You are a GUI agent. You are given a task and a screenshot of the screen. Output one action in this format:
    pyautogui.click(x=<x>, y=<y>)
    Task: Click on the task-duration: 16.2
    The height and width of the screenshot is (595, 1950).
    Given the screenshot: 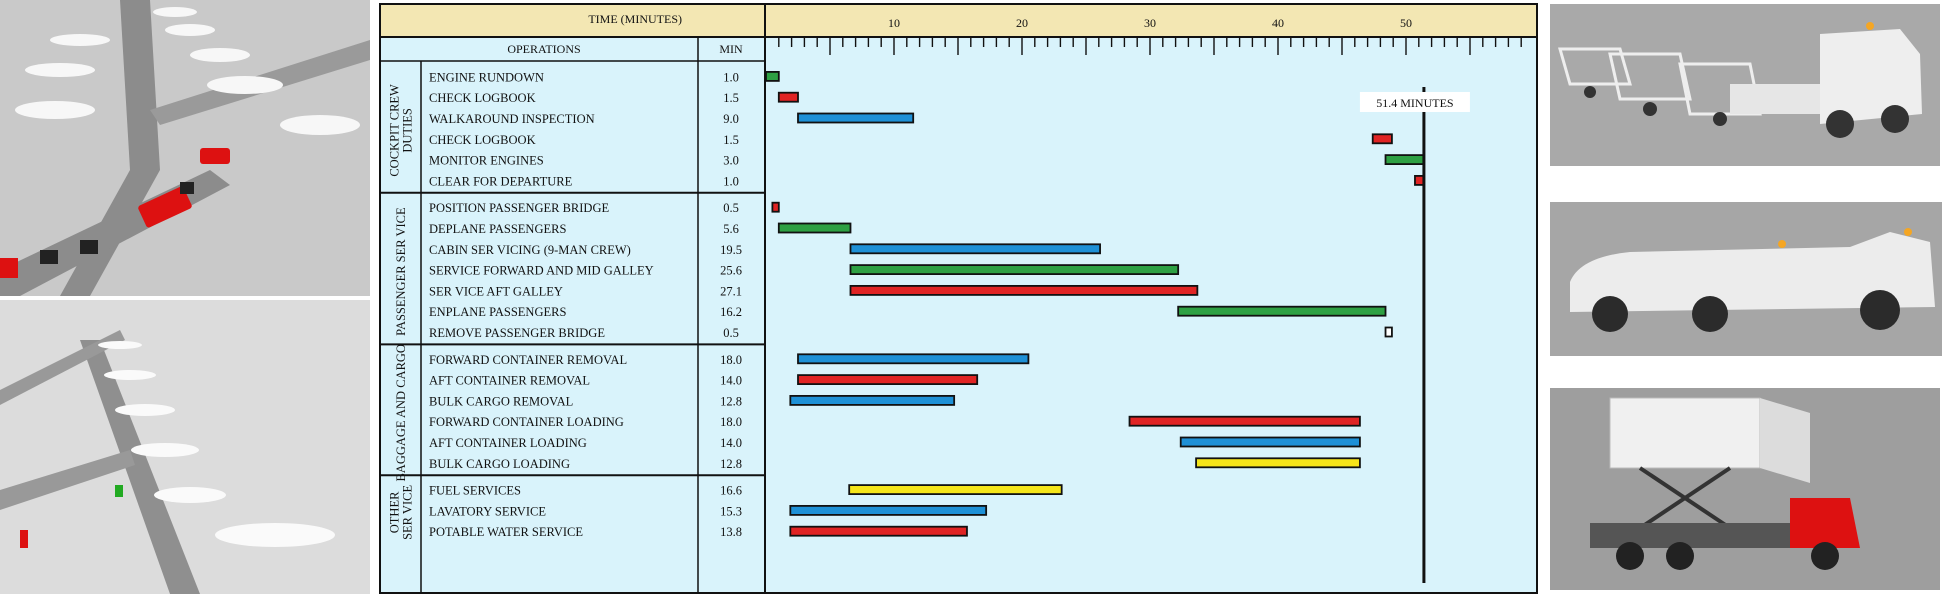 What is the action you would take?
    pyautogui.click(x=731, y=312)
    